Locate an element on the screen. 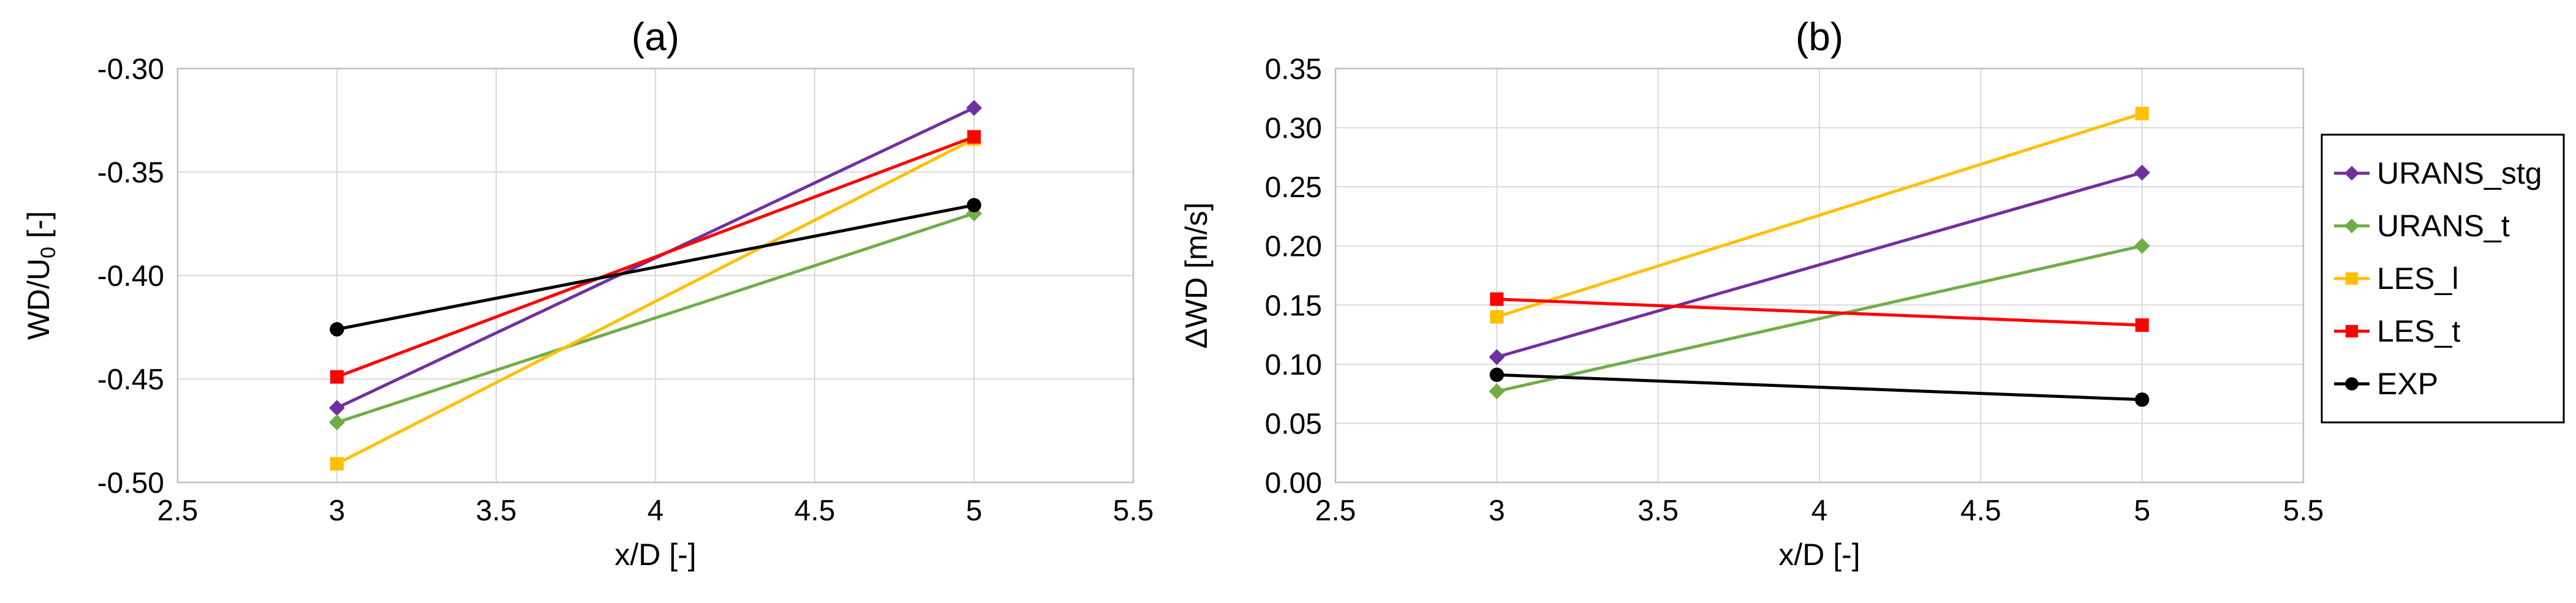 The image size is (2576, 603). panel-title: (a) is located at coordinates (655, 37).